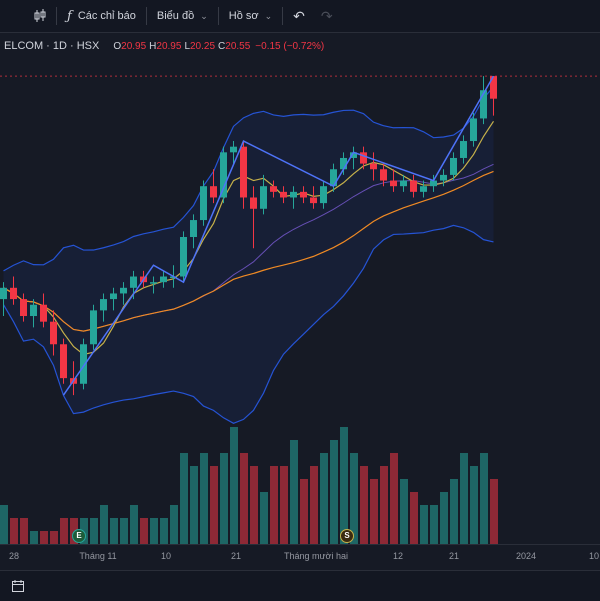 The image size is (600, 601). Describe the element at coordinates (203, 46) in the screenshot. I see `low-value: 20.25` at that location.